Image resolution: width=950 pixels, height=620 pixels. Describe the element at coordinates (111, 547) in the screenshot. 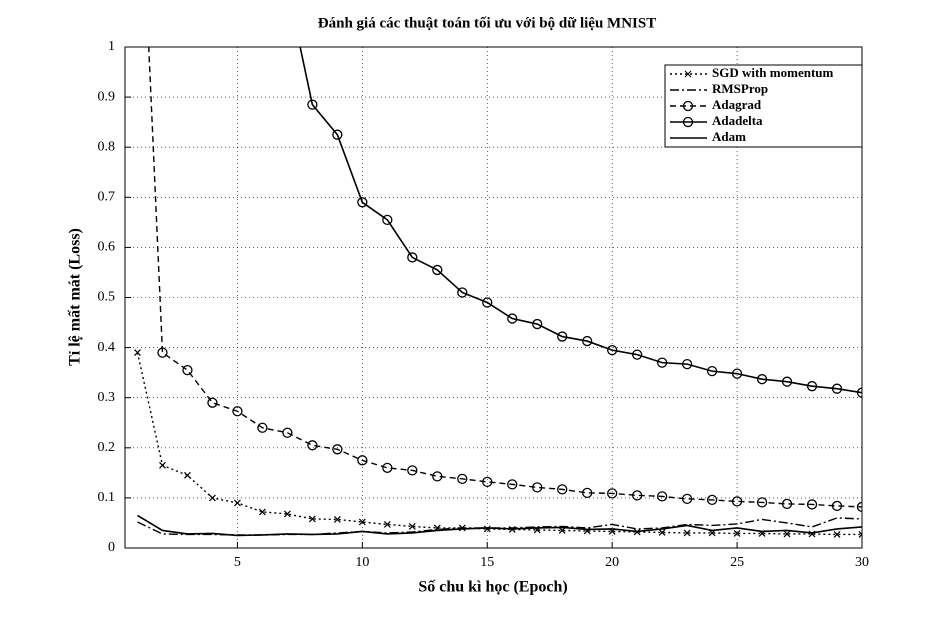

I see `y-tick-label: 0` at that location.